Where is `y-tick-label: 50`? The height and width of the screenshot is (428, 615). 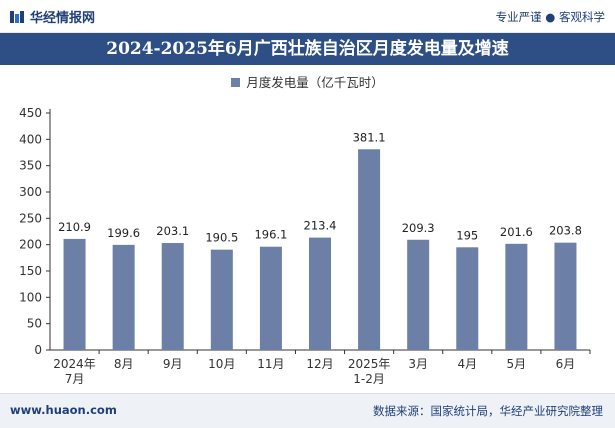 y-tick-label: 50 is located at coordinates (34, 324).